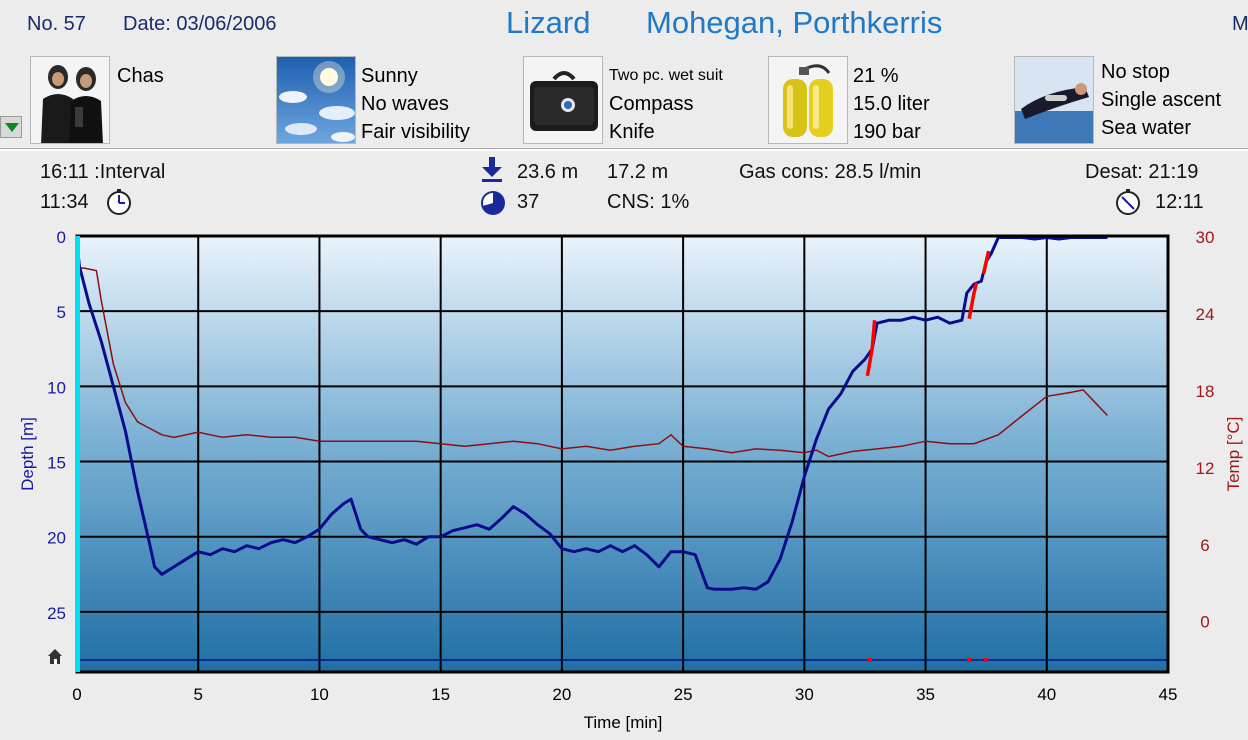  What do you see at coordinates (56, 463) in the screenshot?
I see `y-tick-label: 15` at bounding box center [56, 463].